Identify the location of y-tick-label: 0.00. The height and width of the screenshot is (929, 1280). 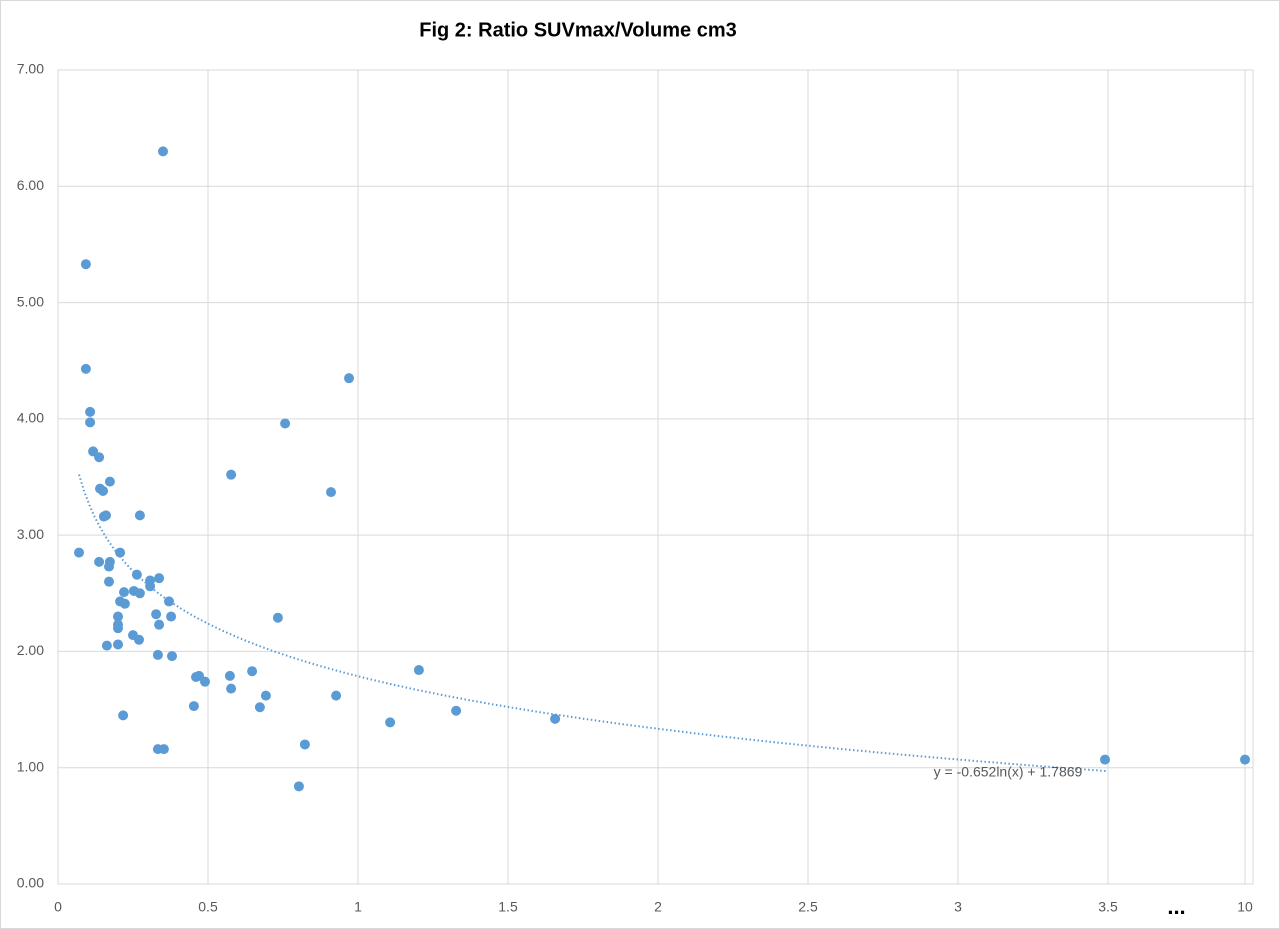
(30, 883).